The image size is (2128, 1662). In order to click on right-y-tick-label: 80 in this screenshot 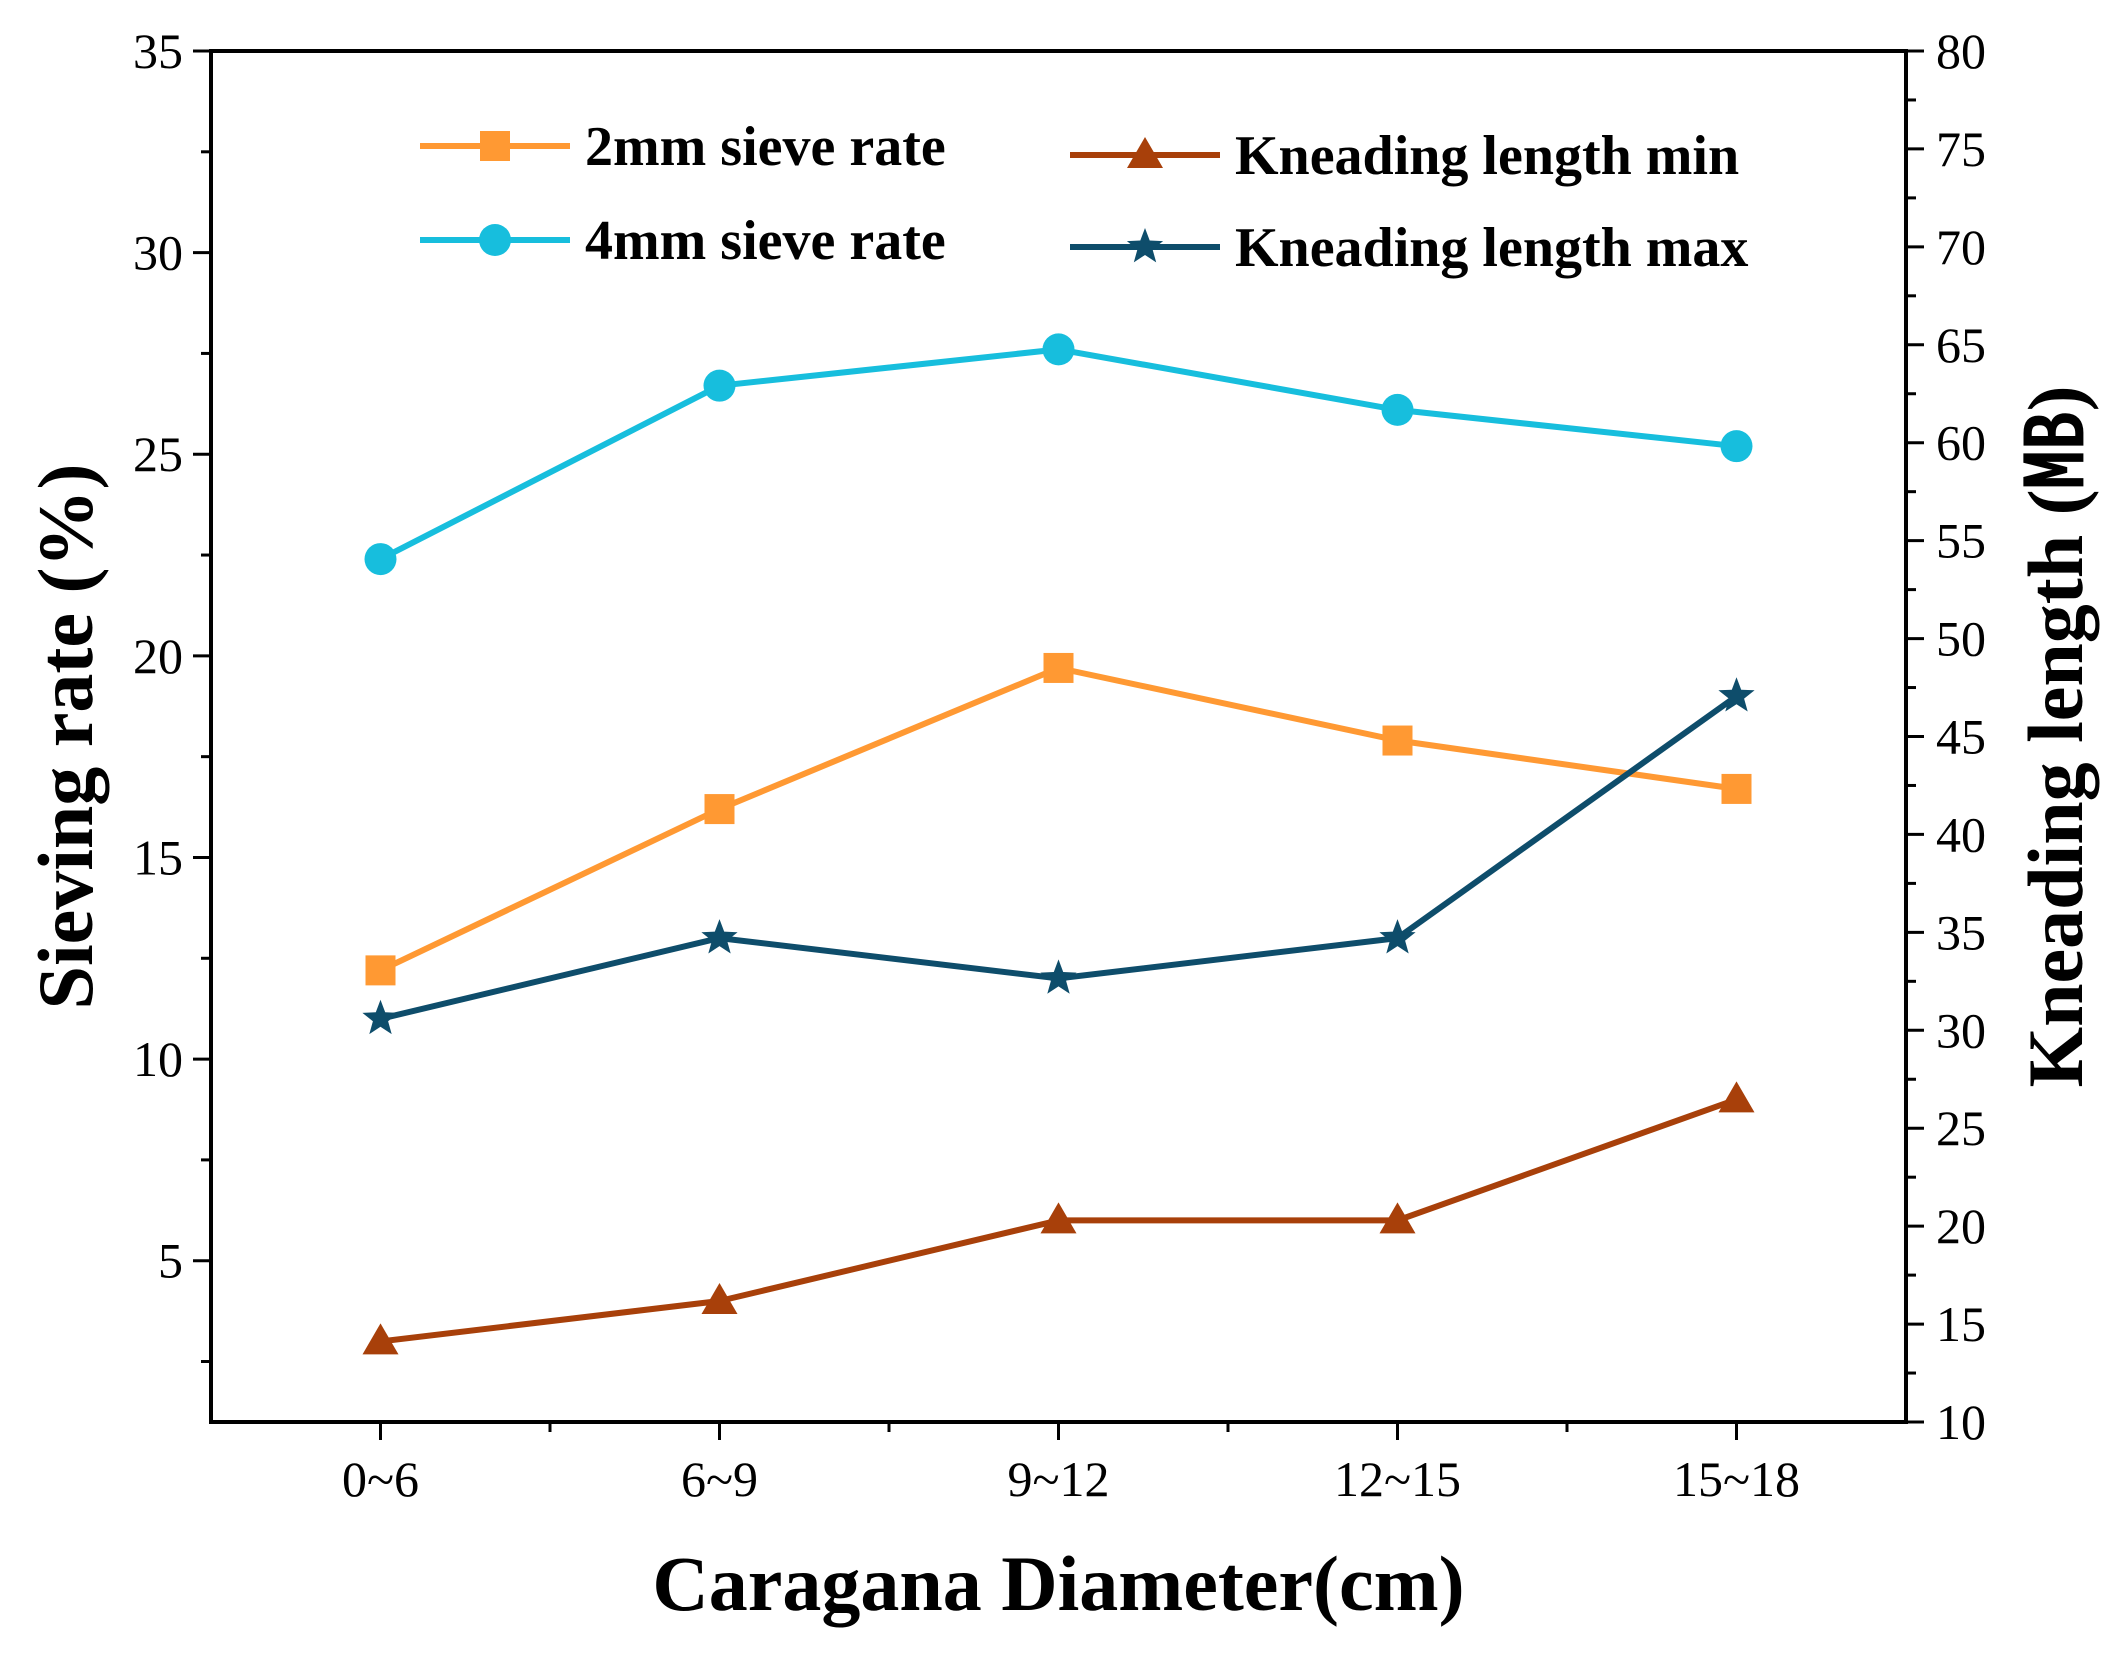, I will do `click(1961, 51)`.